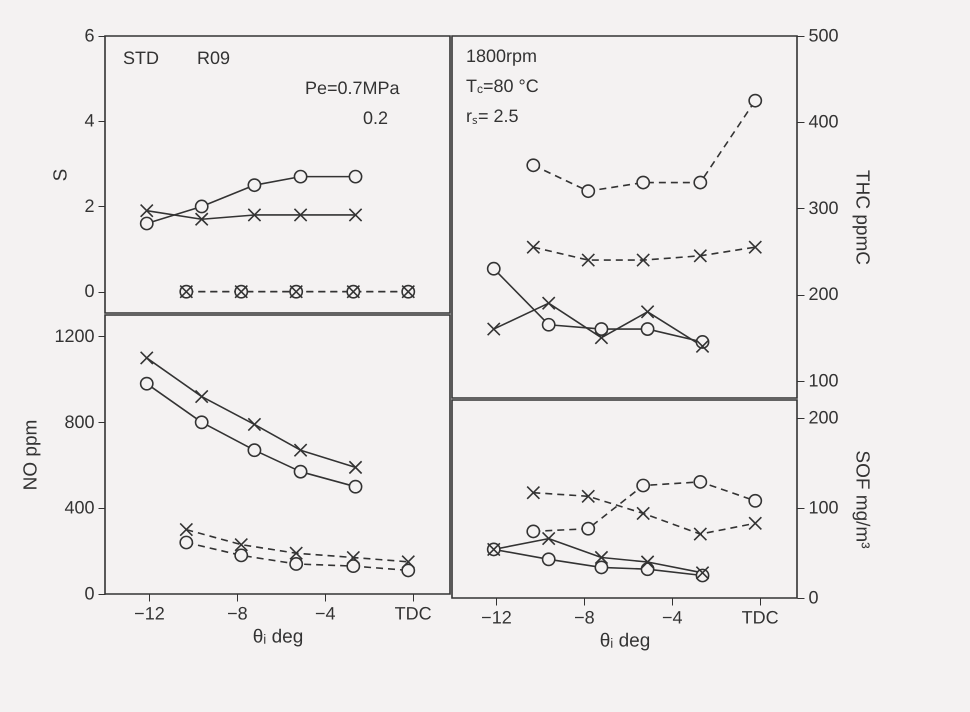 The height and width of the screenshot is (712, 970). Describe the element at coordinates (31, 455) in the screenshot. I see `y-axis-title: NO ppm` at that location.